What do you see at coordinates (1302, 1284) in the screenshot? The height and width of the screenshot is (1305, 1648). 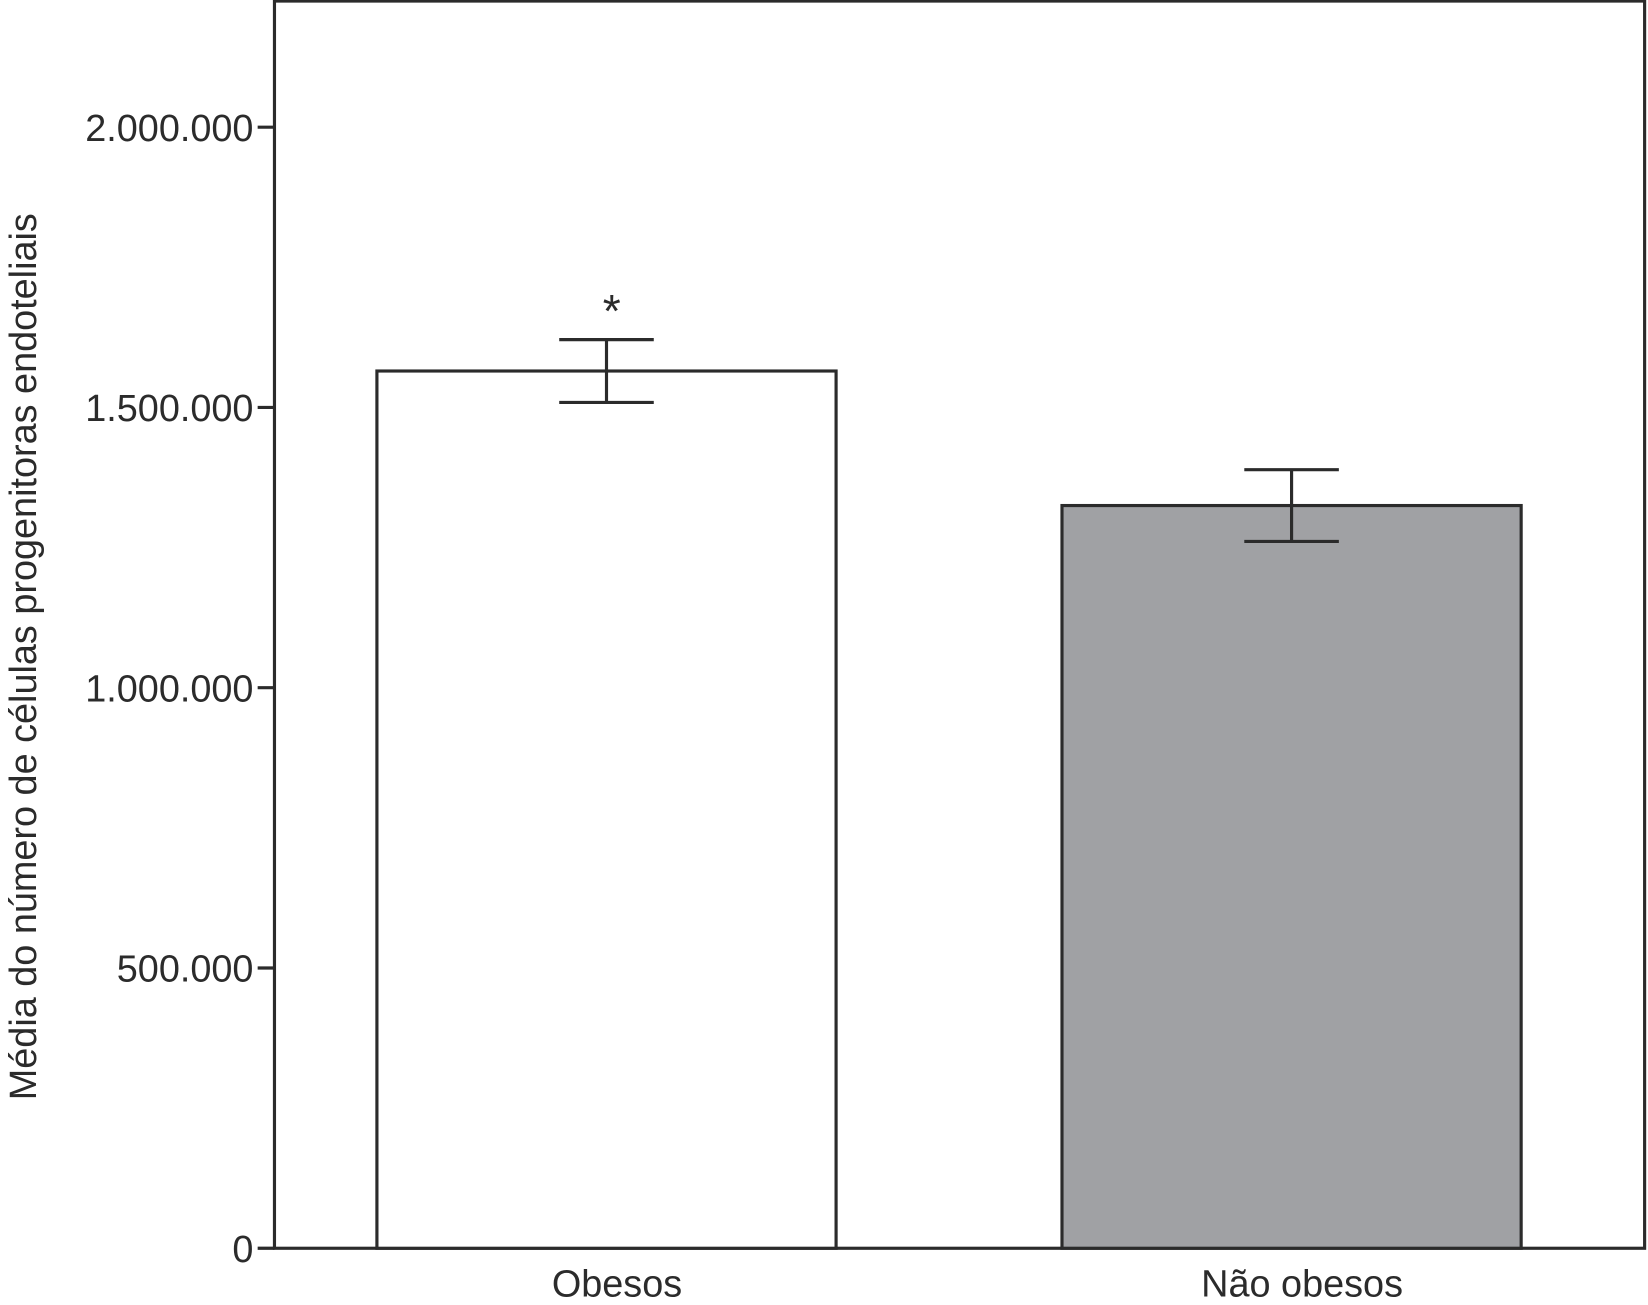 I see `x-tick-label: Não obesos` at bounding box center [1302, 1284].